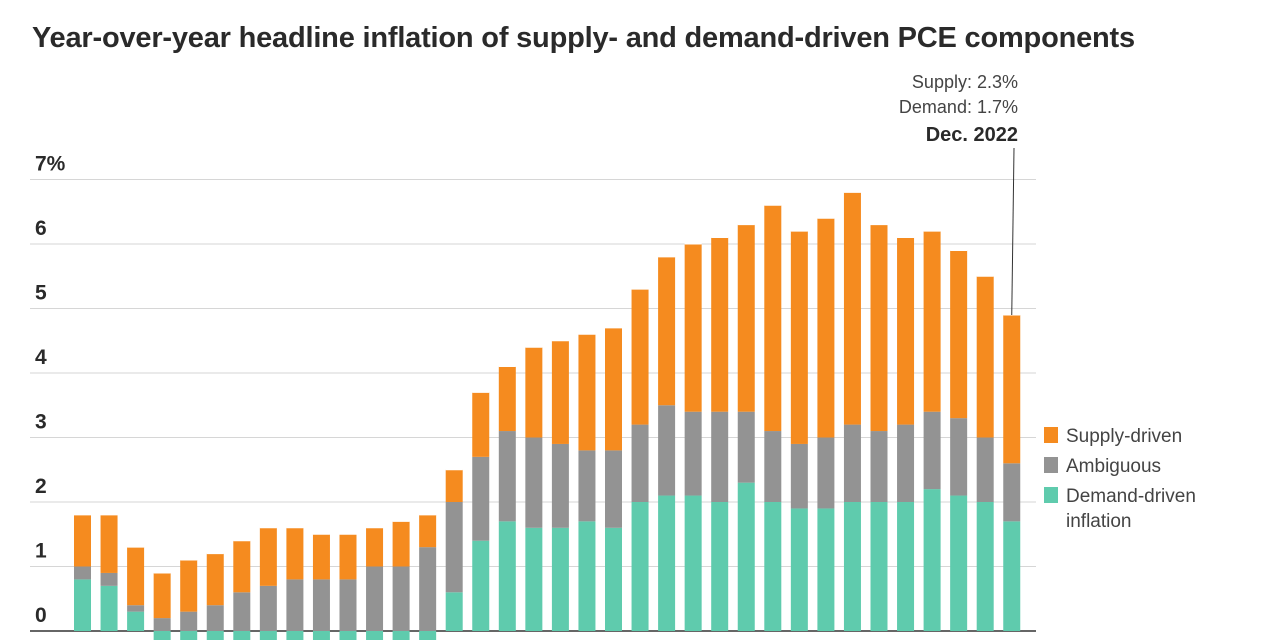  What do you see at coordinates (965, 82) in the screenshot?
I see `annotation-supply: Supply: 2.3%` at bounding box center [965, 82].